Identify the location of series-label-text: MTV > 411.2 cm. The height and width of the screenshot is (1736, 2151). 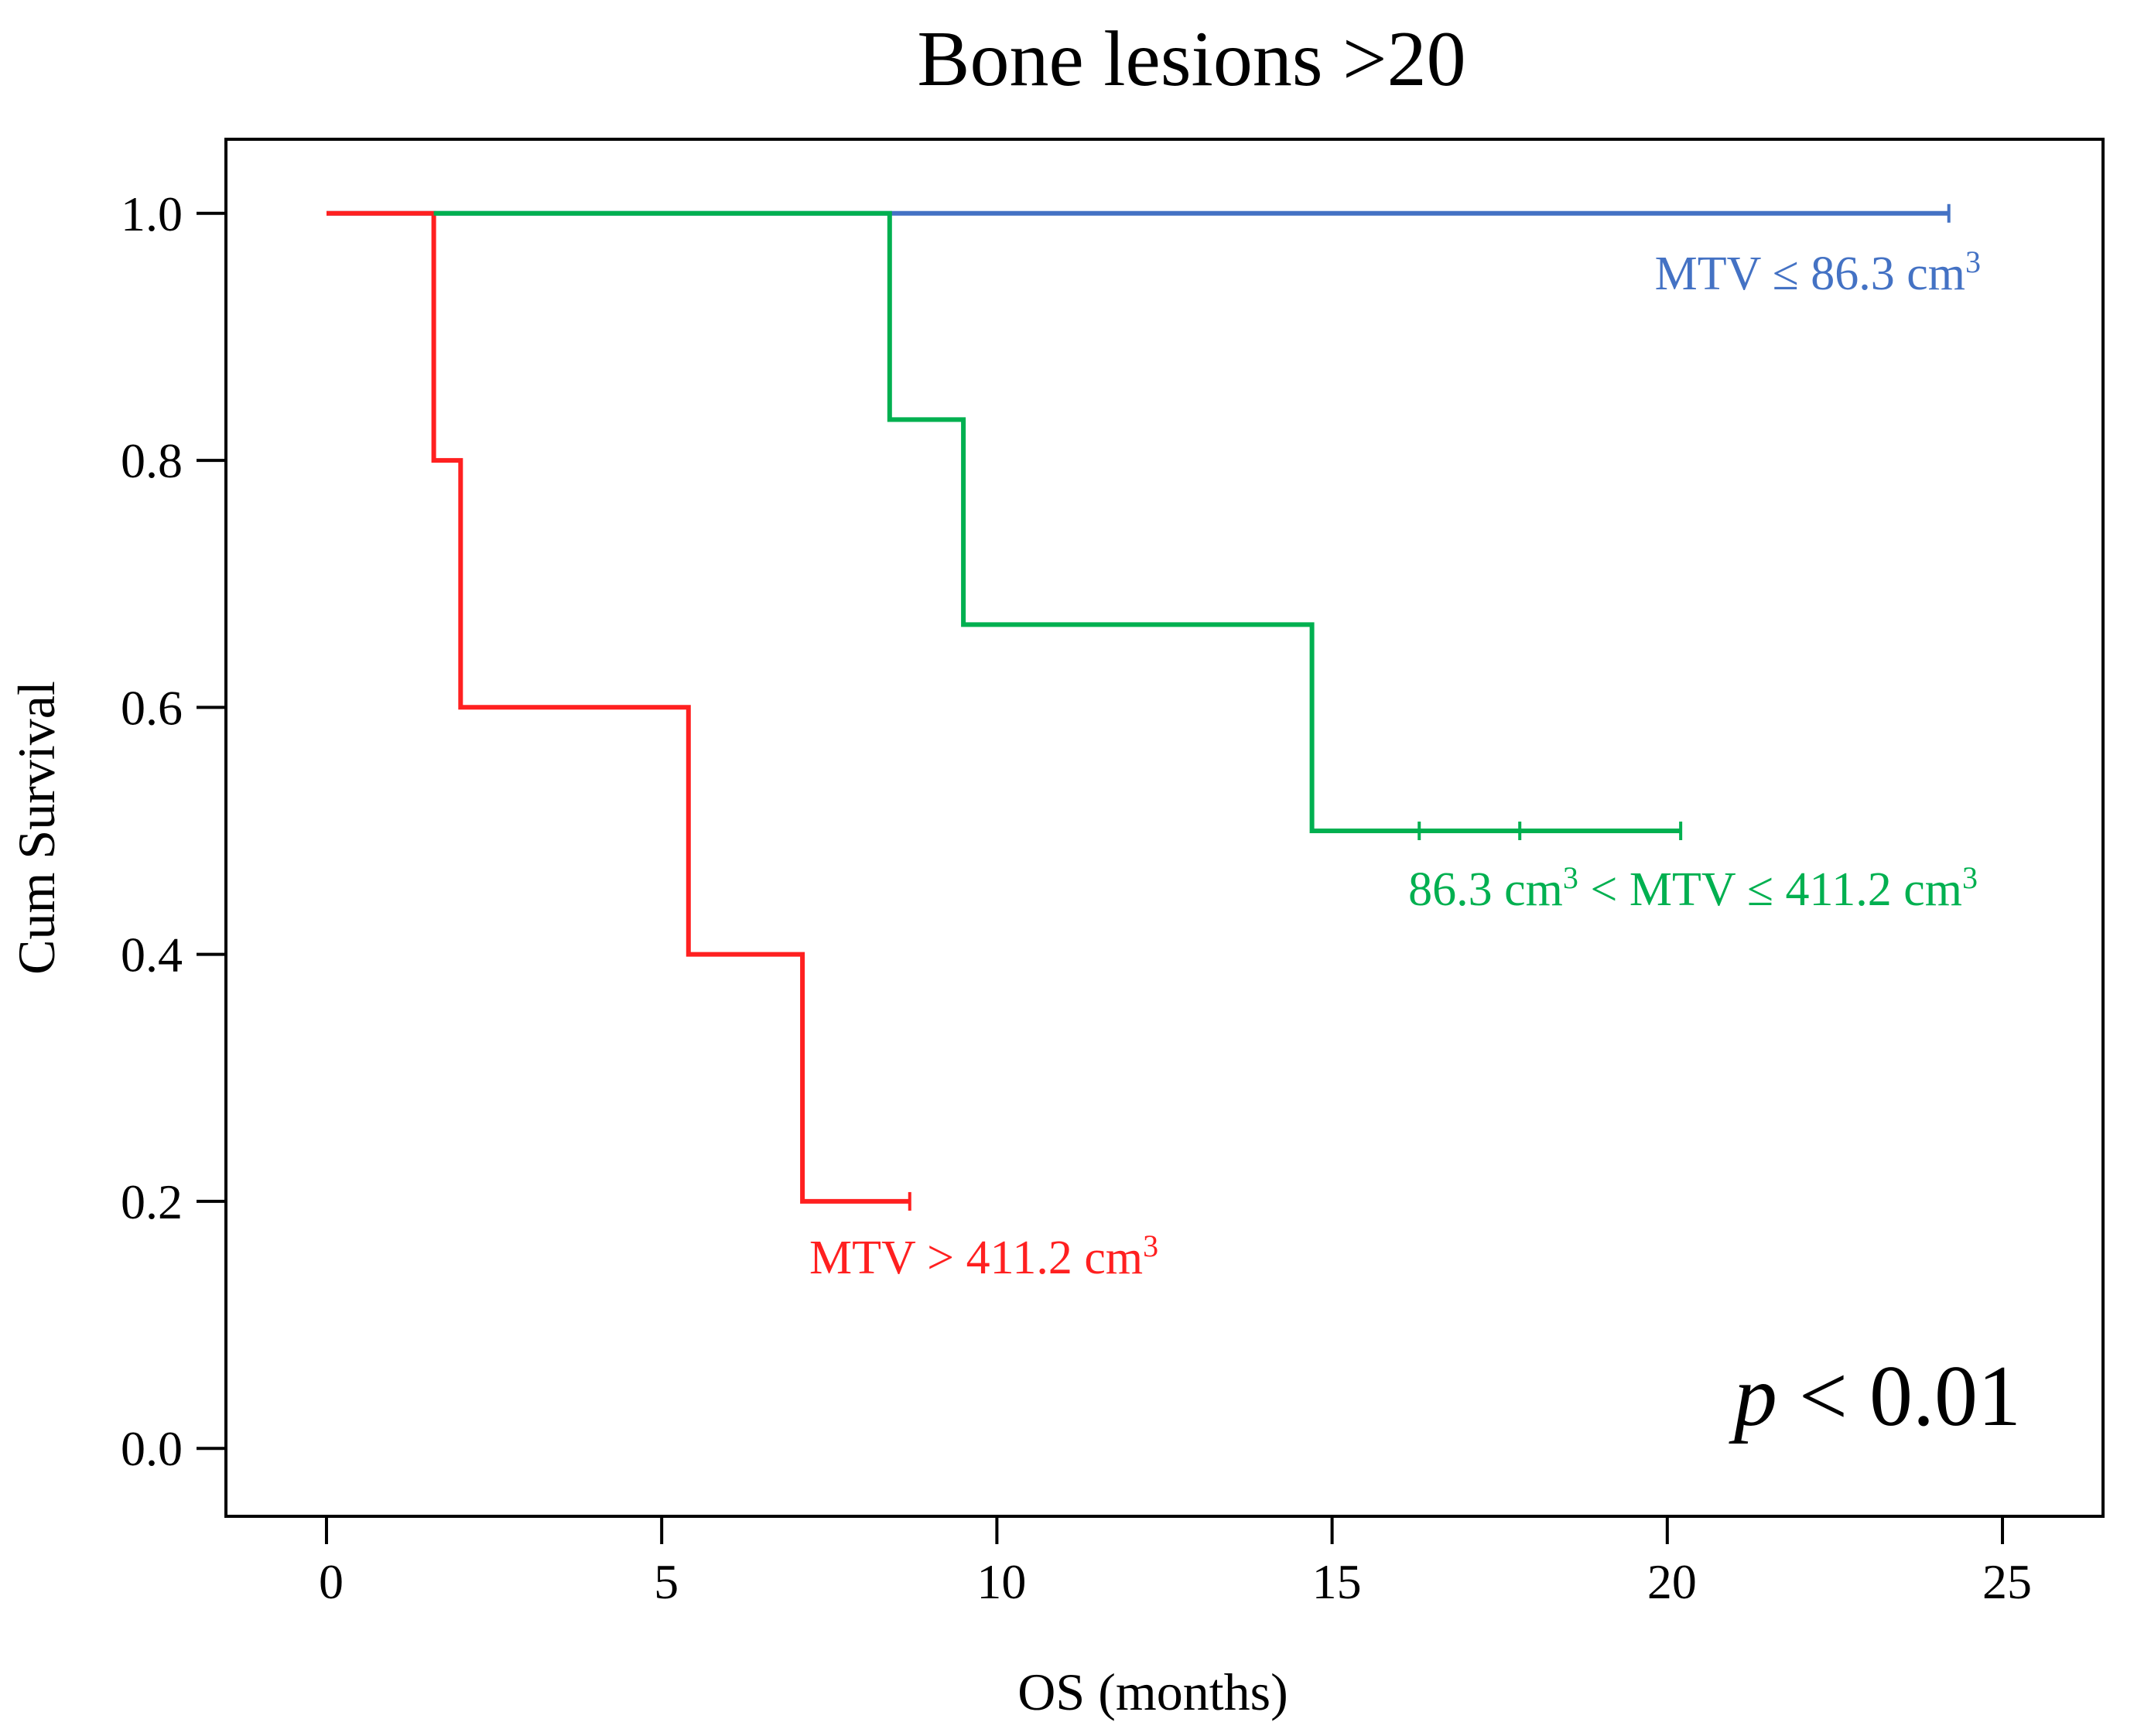
(976, 1258).